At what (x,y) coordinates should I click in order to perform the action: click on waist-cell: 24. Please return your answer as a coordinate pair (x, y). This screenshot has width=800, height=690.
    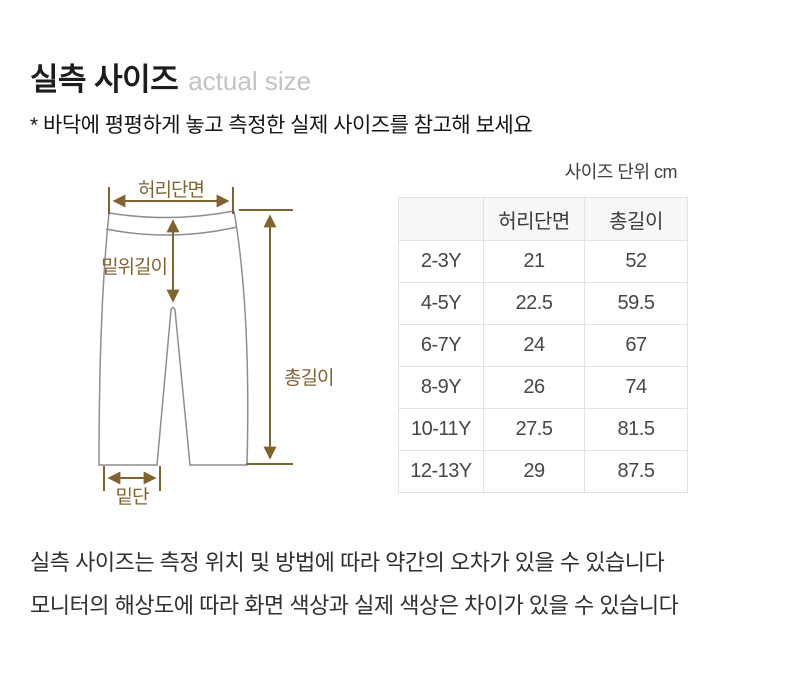
    Looking at the image, I should click on (534, 345).